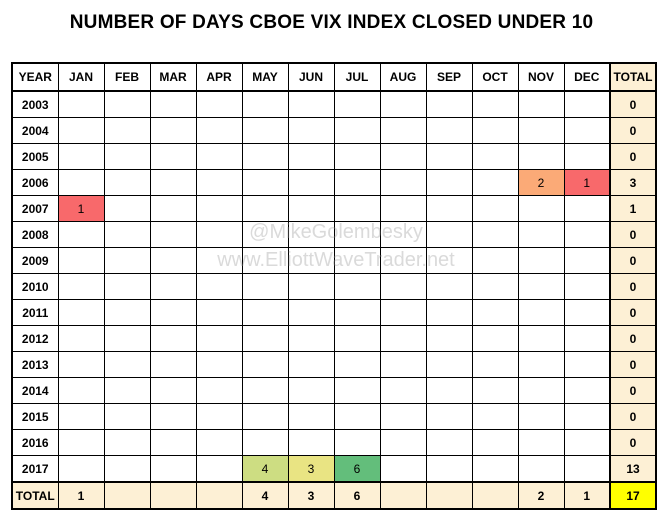 Image resolution: width=663 pixels, height=510 pixels. I want to click on table-row: 2013 0, so click(334, 364).